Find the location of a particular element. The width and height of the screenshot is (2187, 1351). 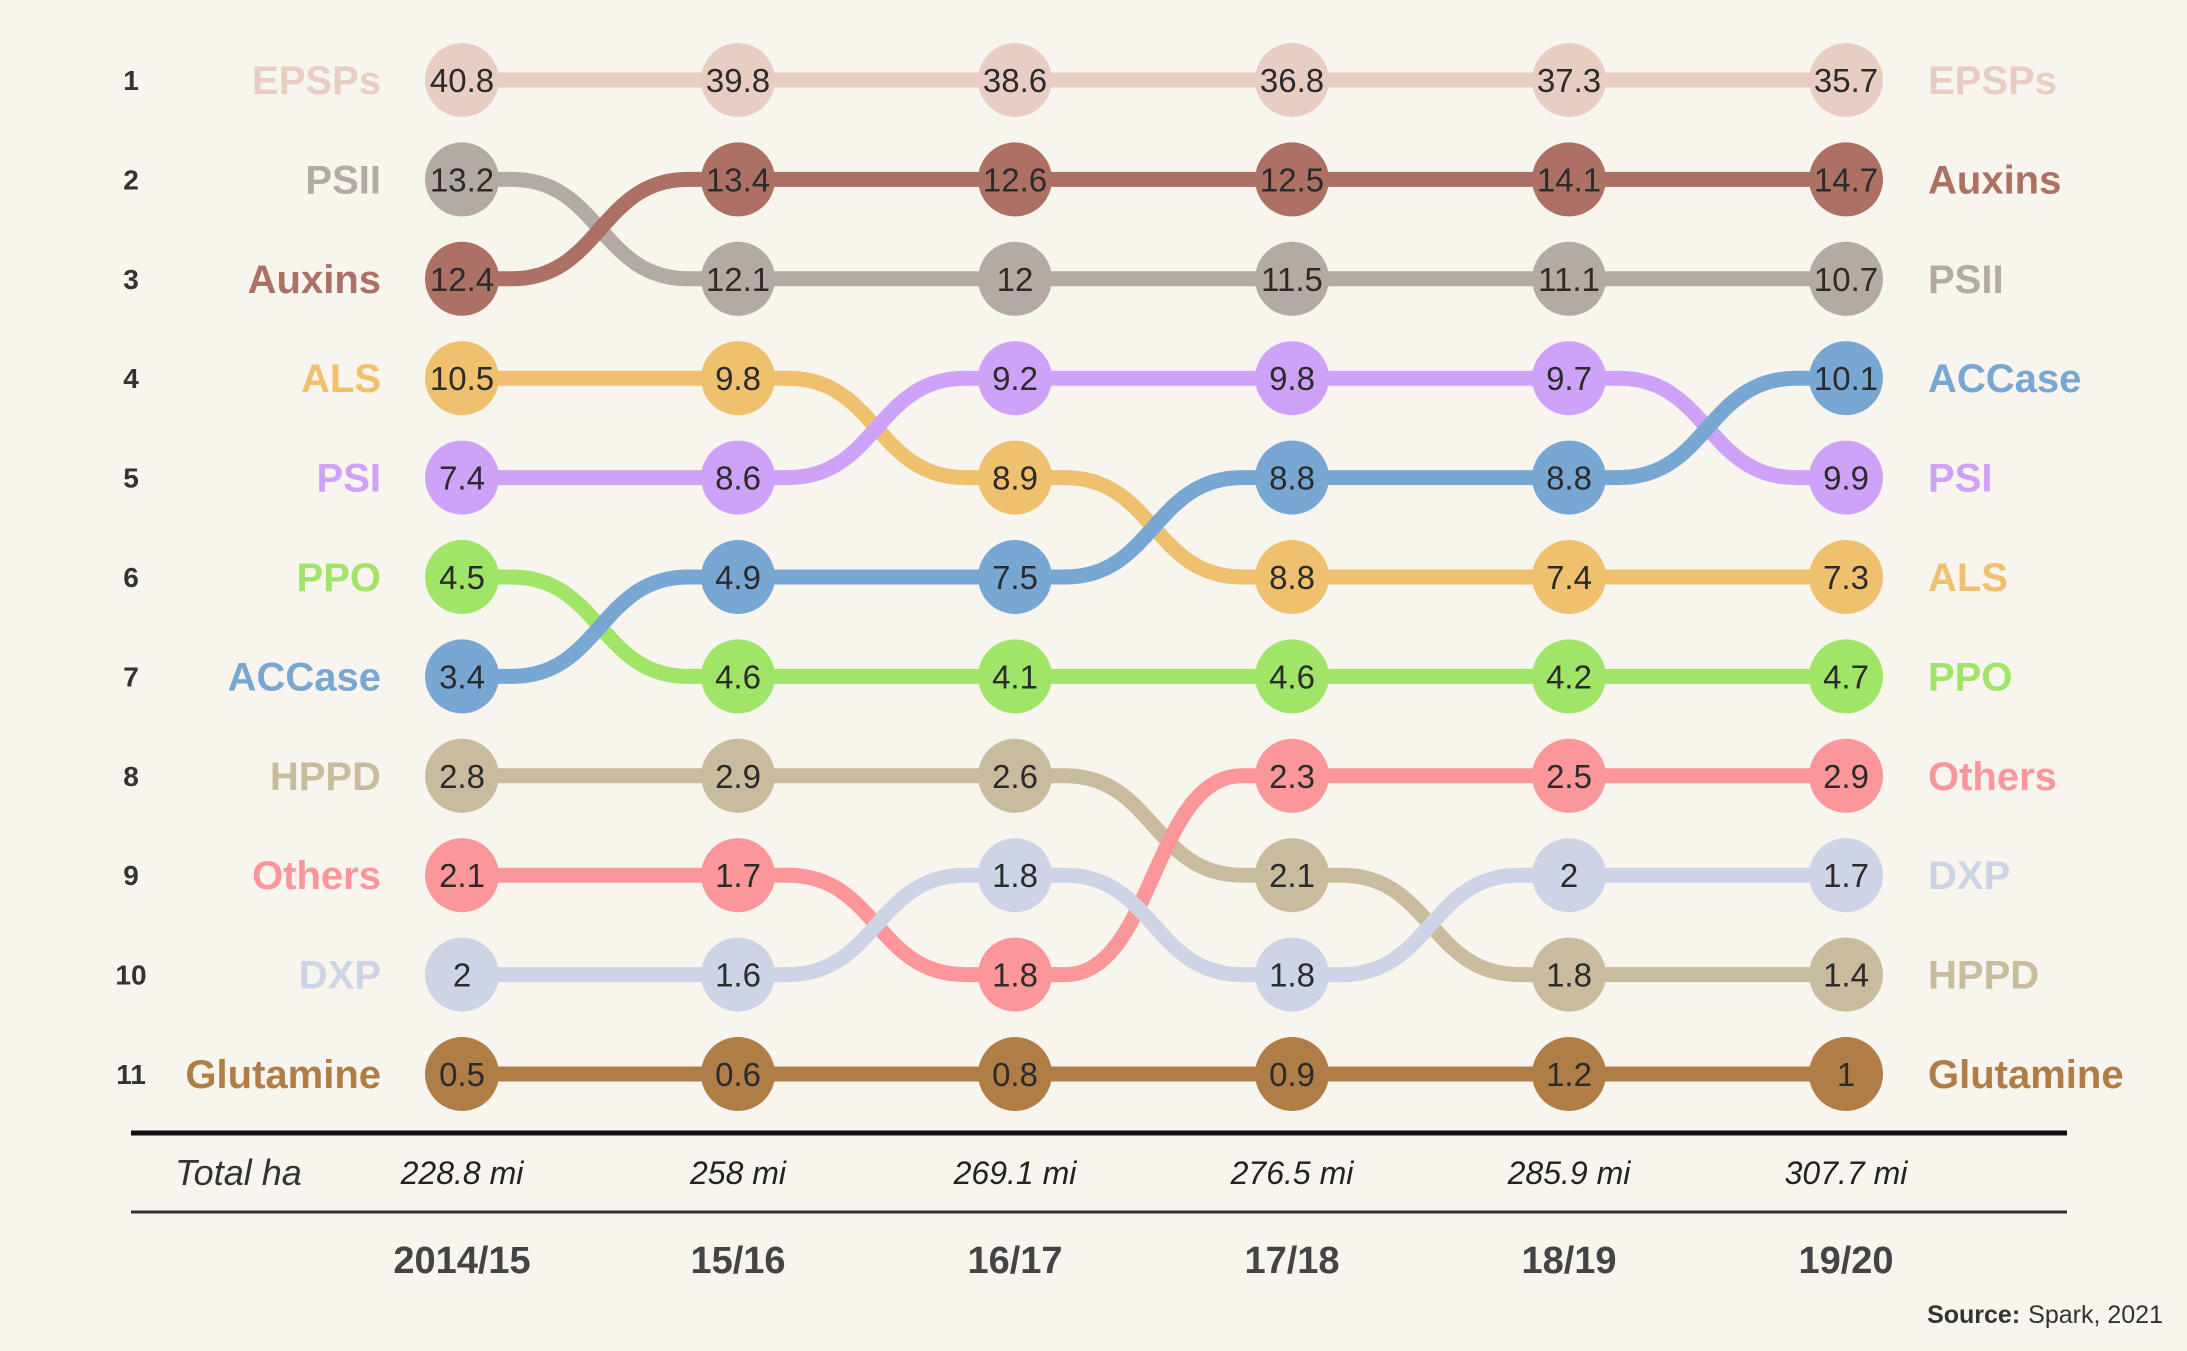

value-label: 9.9 is located at coordinates (1846, 478).